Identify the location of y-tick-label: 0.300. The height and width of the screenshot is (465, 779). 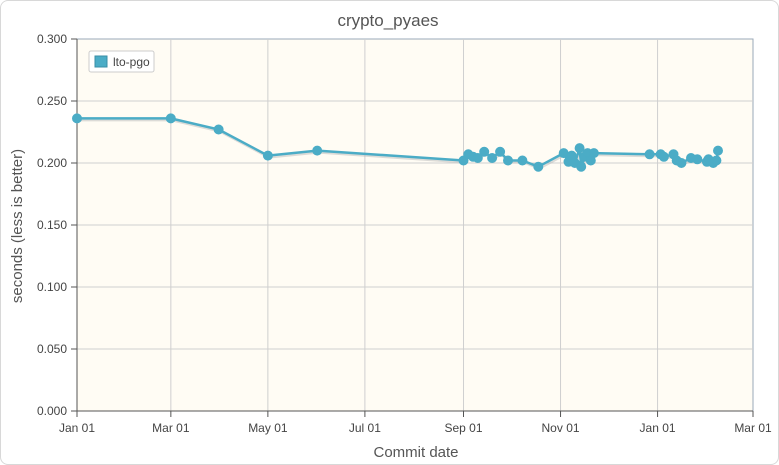
(52, 39).